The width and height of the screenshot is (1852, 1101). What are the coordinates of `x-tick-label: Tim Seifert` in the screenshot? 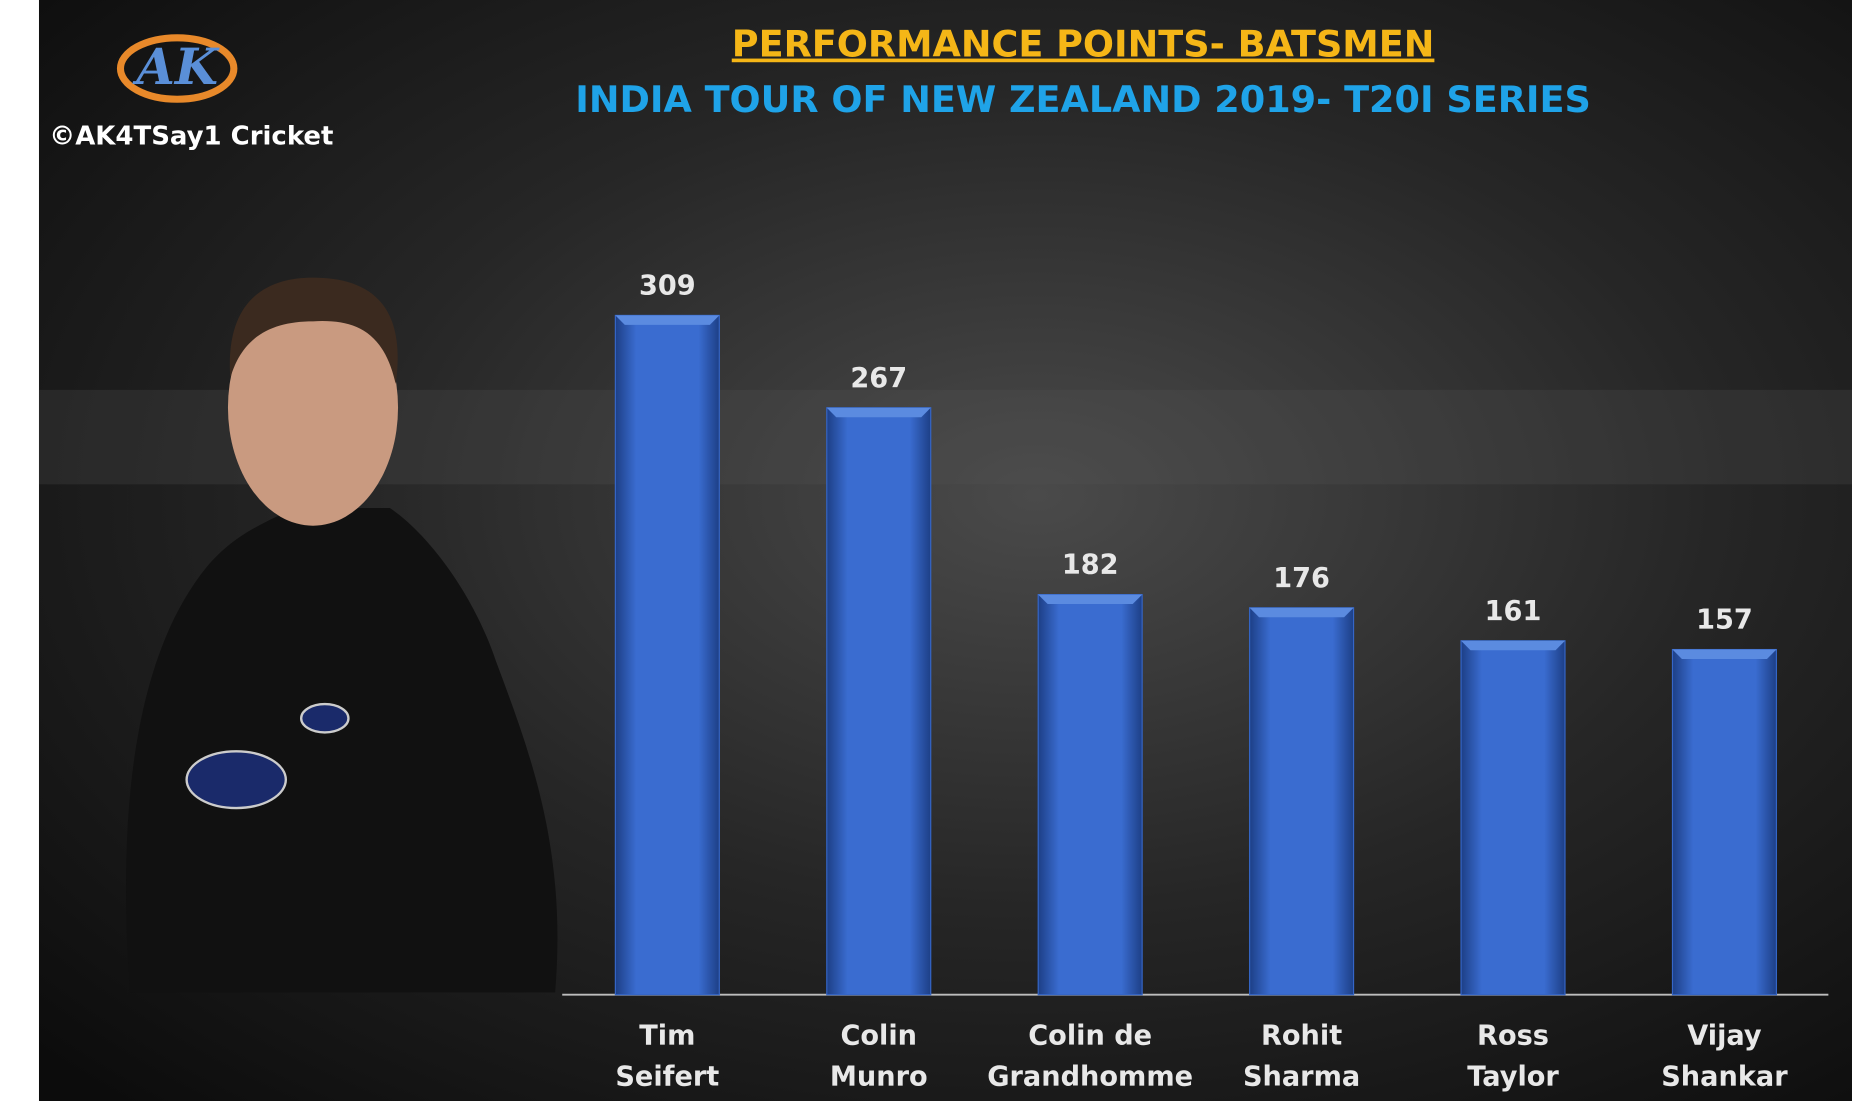 It's located at (667, 1056).